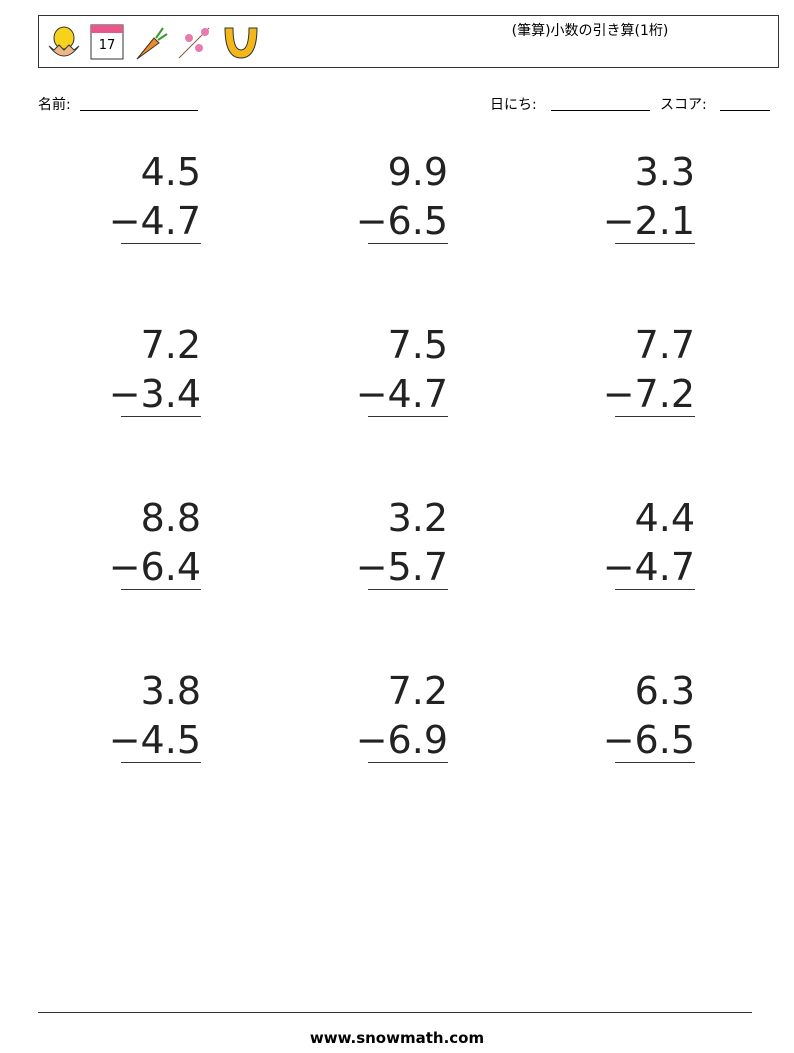 The image size is (794, 1053). What do you see at coordinates (664, 345) in the screenshot?
I see `minuend: 7.7` at bounding box center [664, 345].